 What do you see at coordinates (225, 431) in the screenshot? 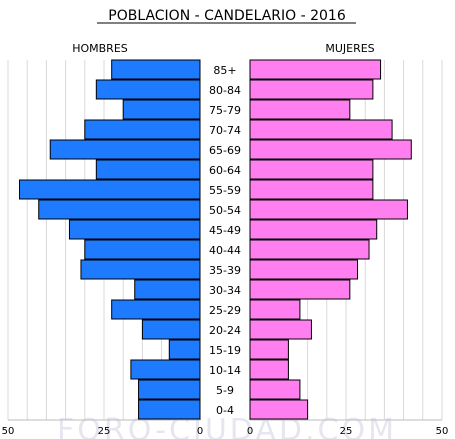
I see `tick-labels: 50 25 0 0 25 50` at bounding box center [225, 431].